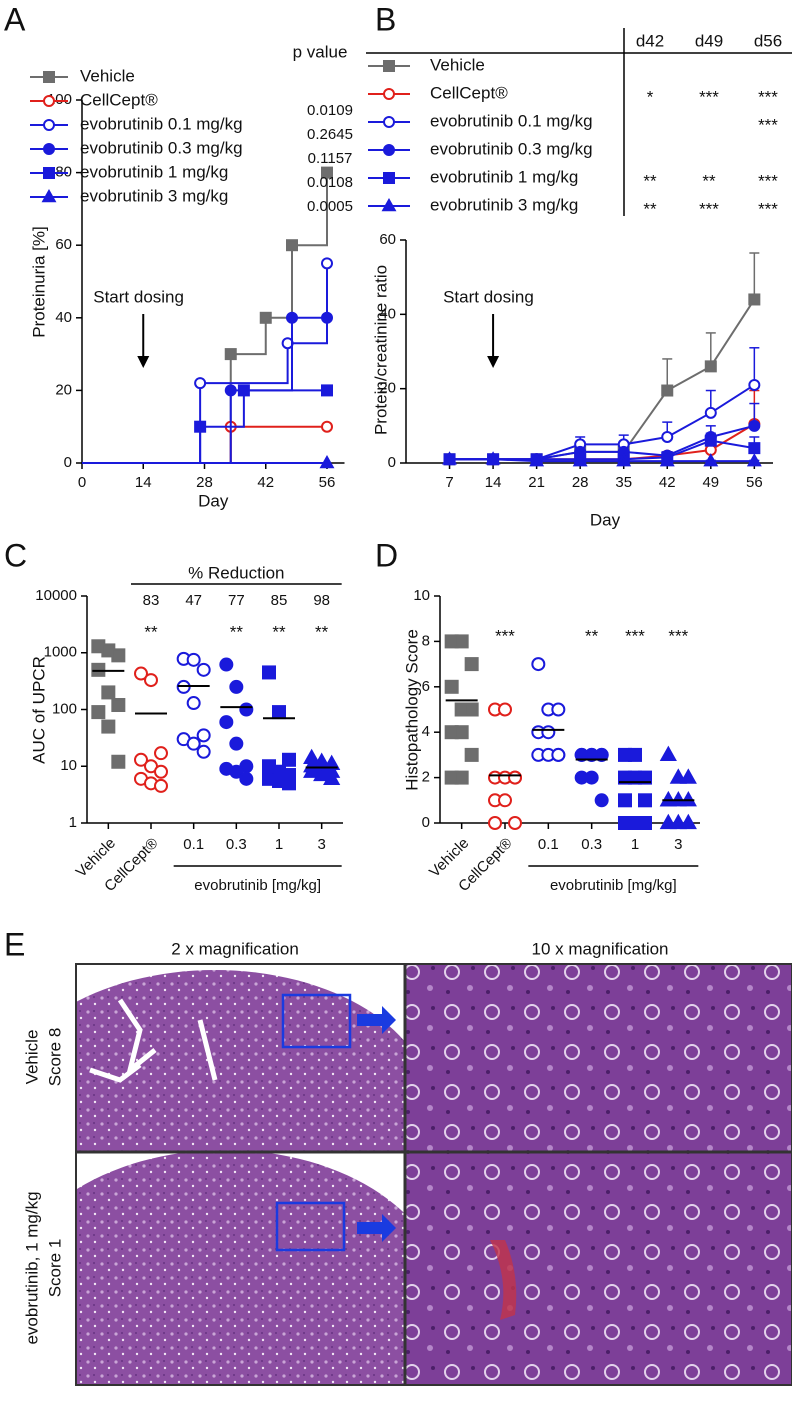 The height and width of the screenshot is (1402, 792). I want to click on legend-label: evobrutinib 1 mg/kg, so click(154, 171).